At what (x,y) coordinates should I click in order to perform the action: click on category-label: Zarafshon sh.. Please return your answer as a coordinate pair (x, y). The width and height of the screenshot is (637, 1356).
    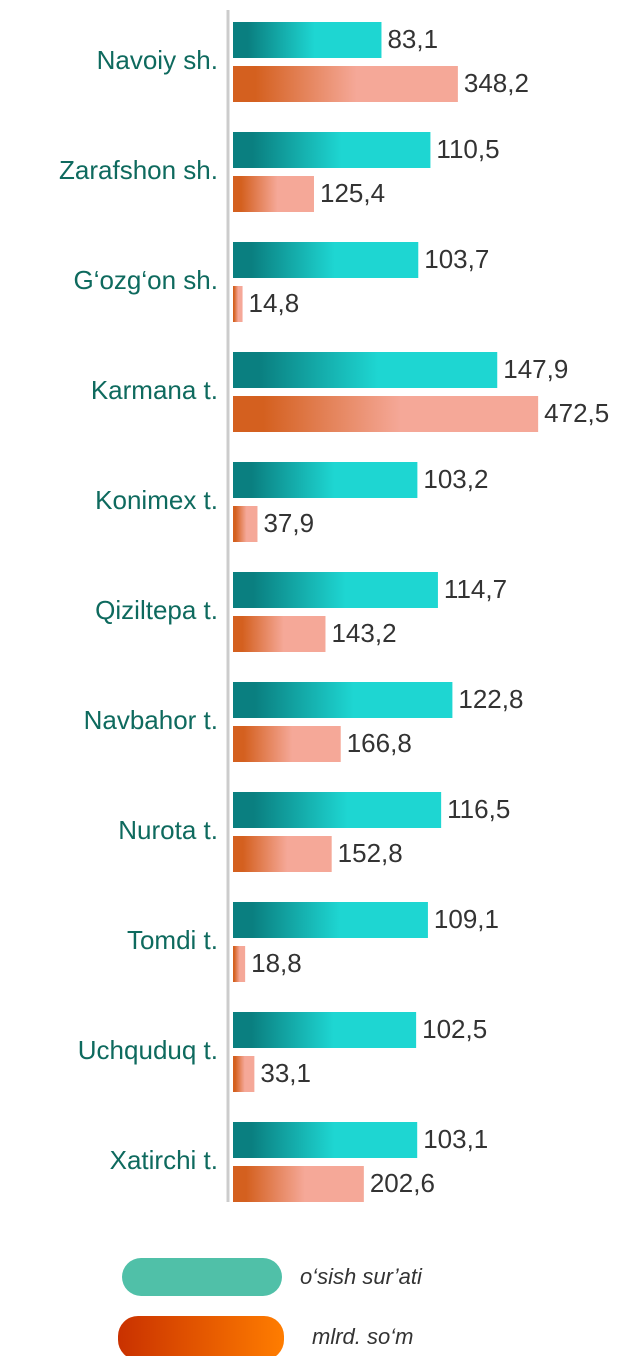
    Looking at the image, I should click on (138, 170).